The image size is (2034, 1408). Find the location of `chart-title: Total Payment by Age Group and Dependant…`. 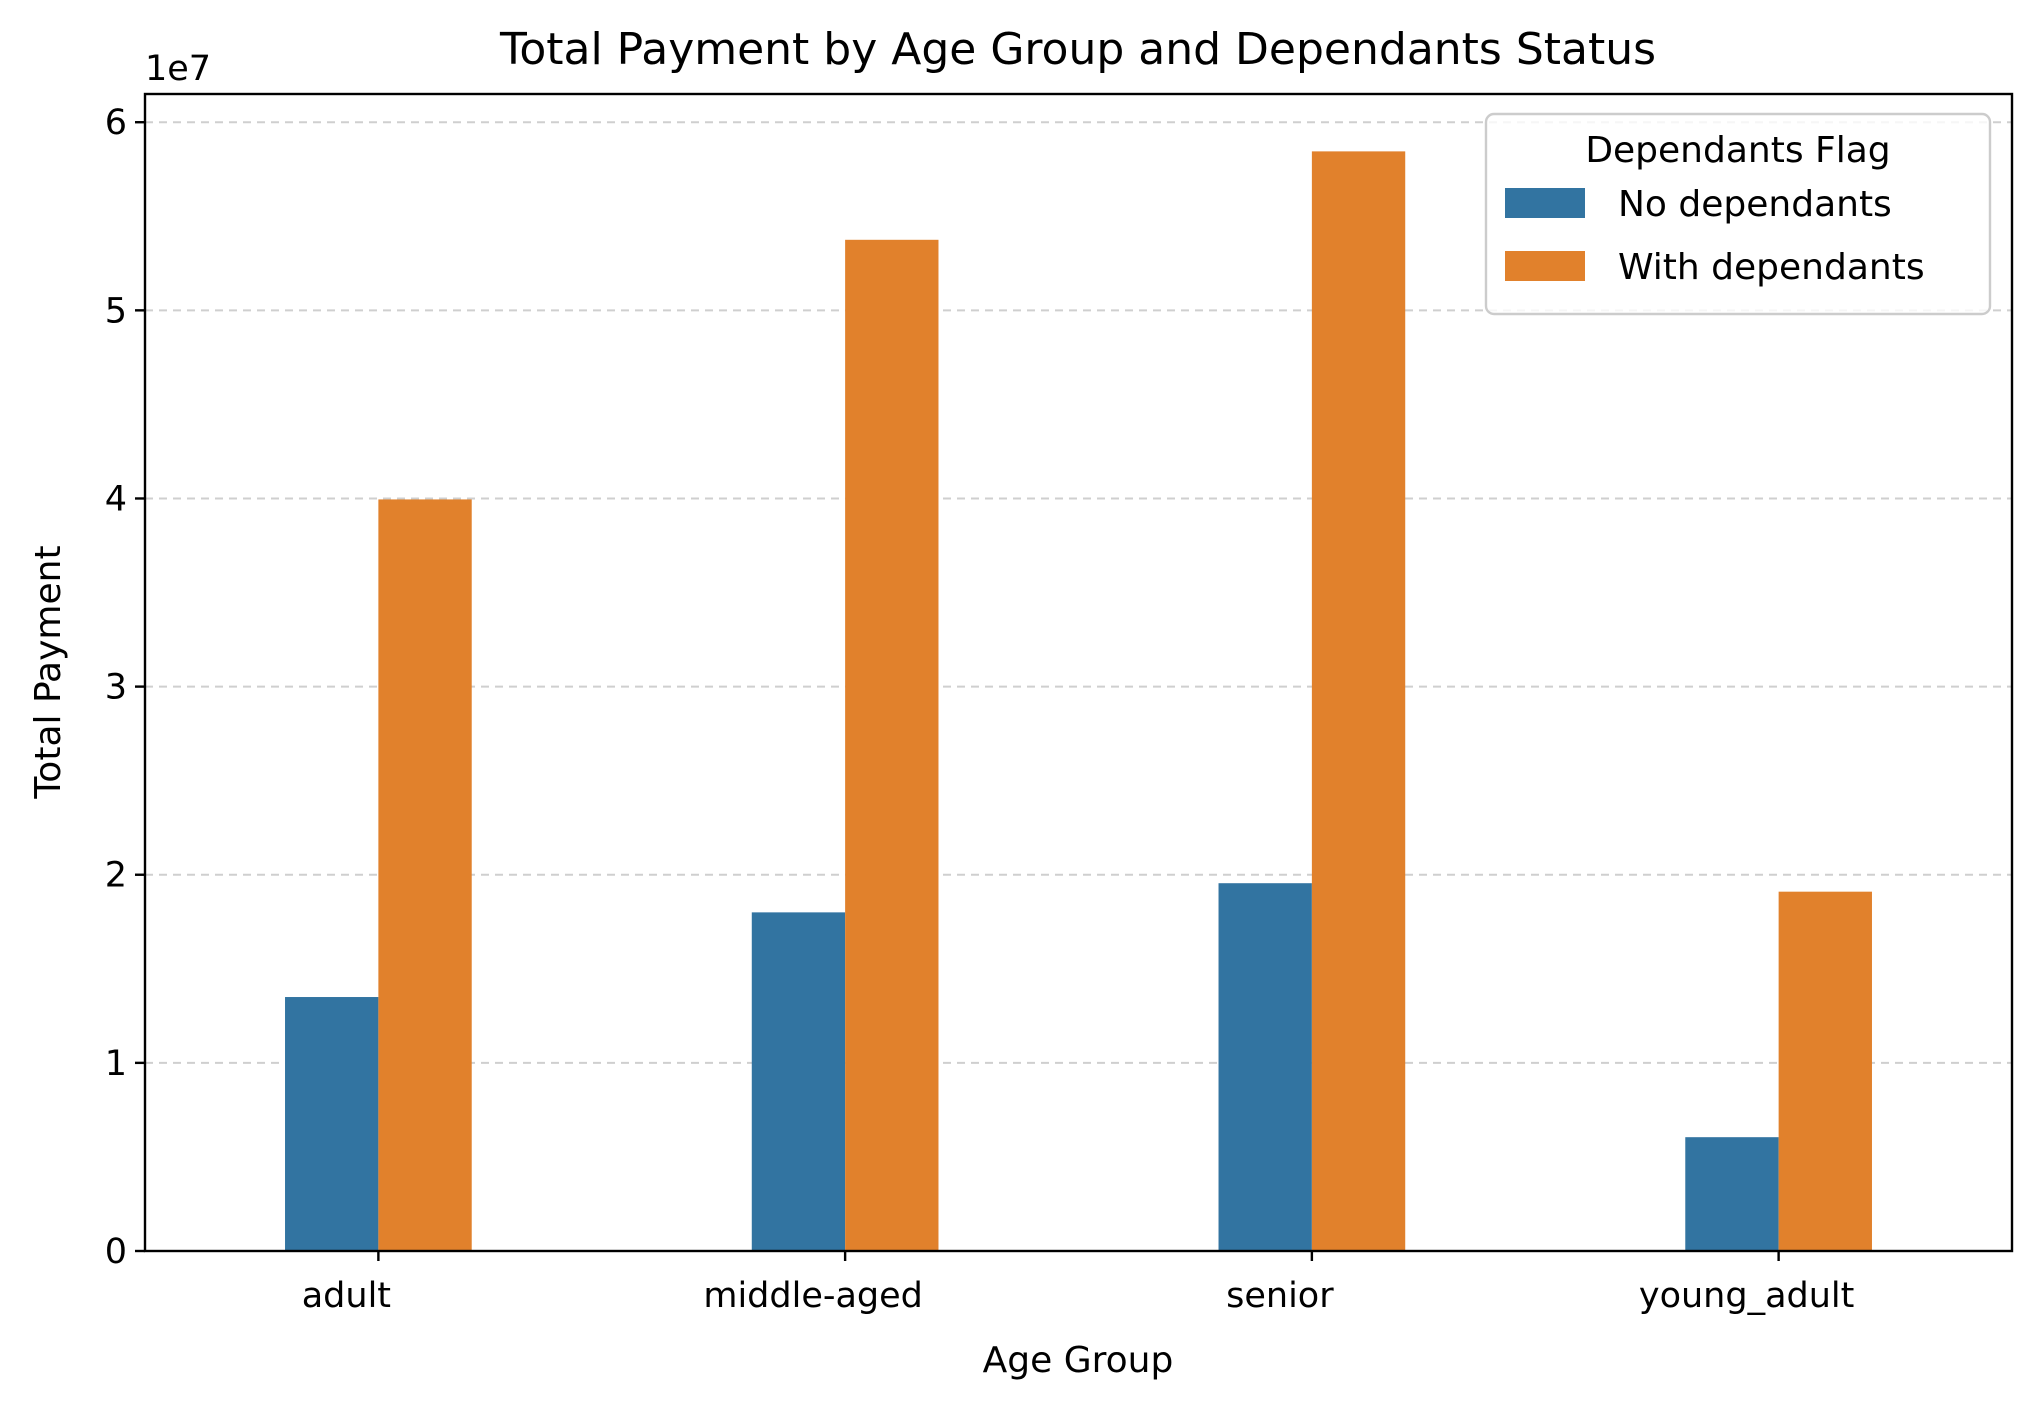

chart-title: Total Payment by Age Group and Dependant… is located at coordinates (1077, 49).